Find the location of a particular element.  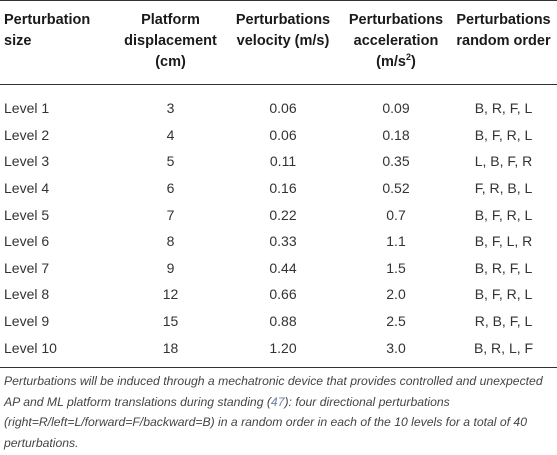

table-row: Level 6 8 0.33 1.1 B, F, L, R is located at coordinates (278, 241).